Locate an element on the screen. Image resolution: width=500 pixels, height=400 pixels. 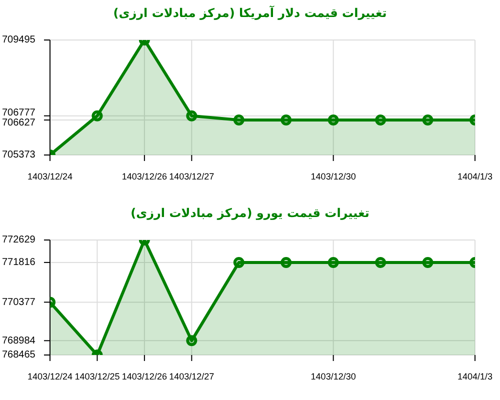
x-tick-label: 1403/12/25 is located at coordinates (97, 376).